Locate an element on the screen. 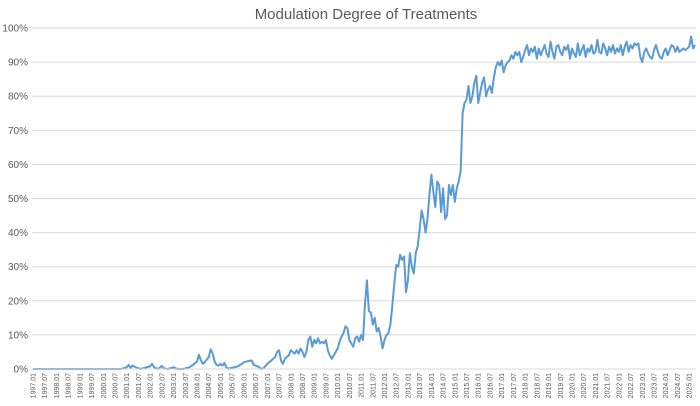  x-tick-label: 2007.07 is located at coordinates (280, 385).